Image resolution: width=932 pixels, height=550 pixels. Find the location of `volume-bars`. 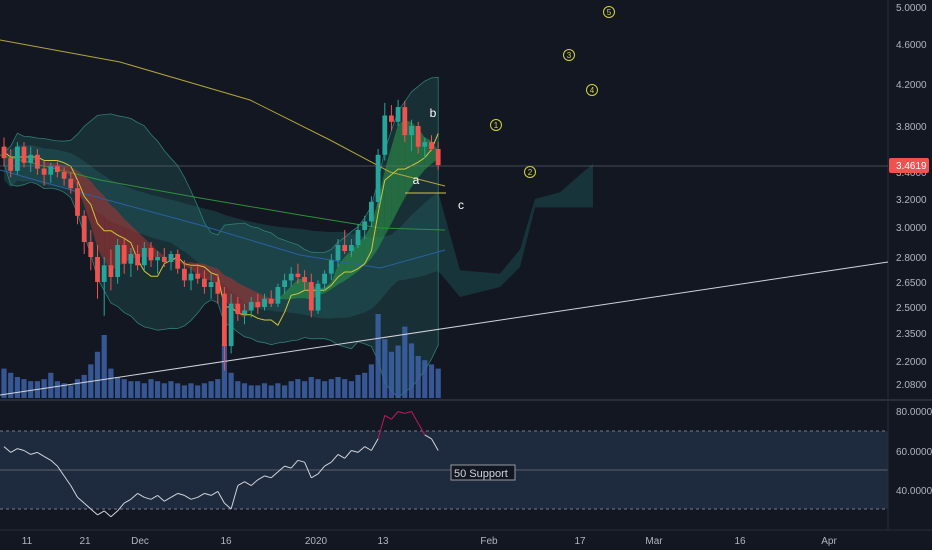

volume-bars is located at coordinates (221, 356).